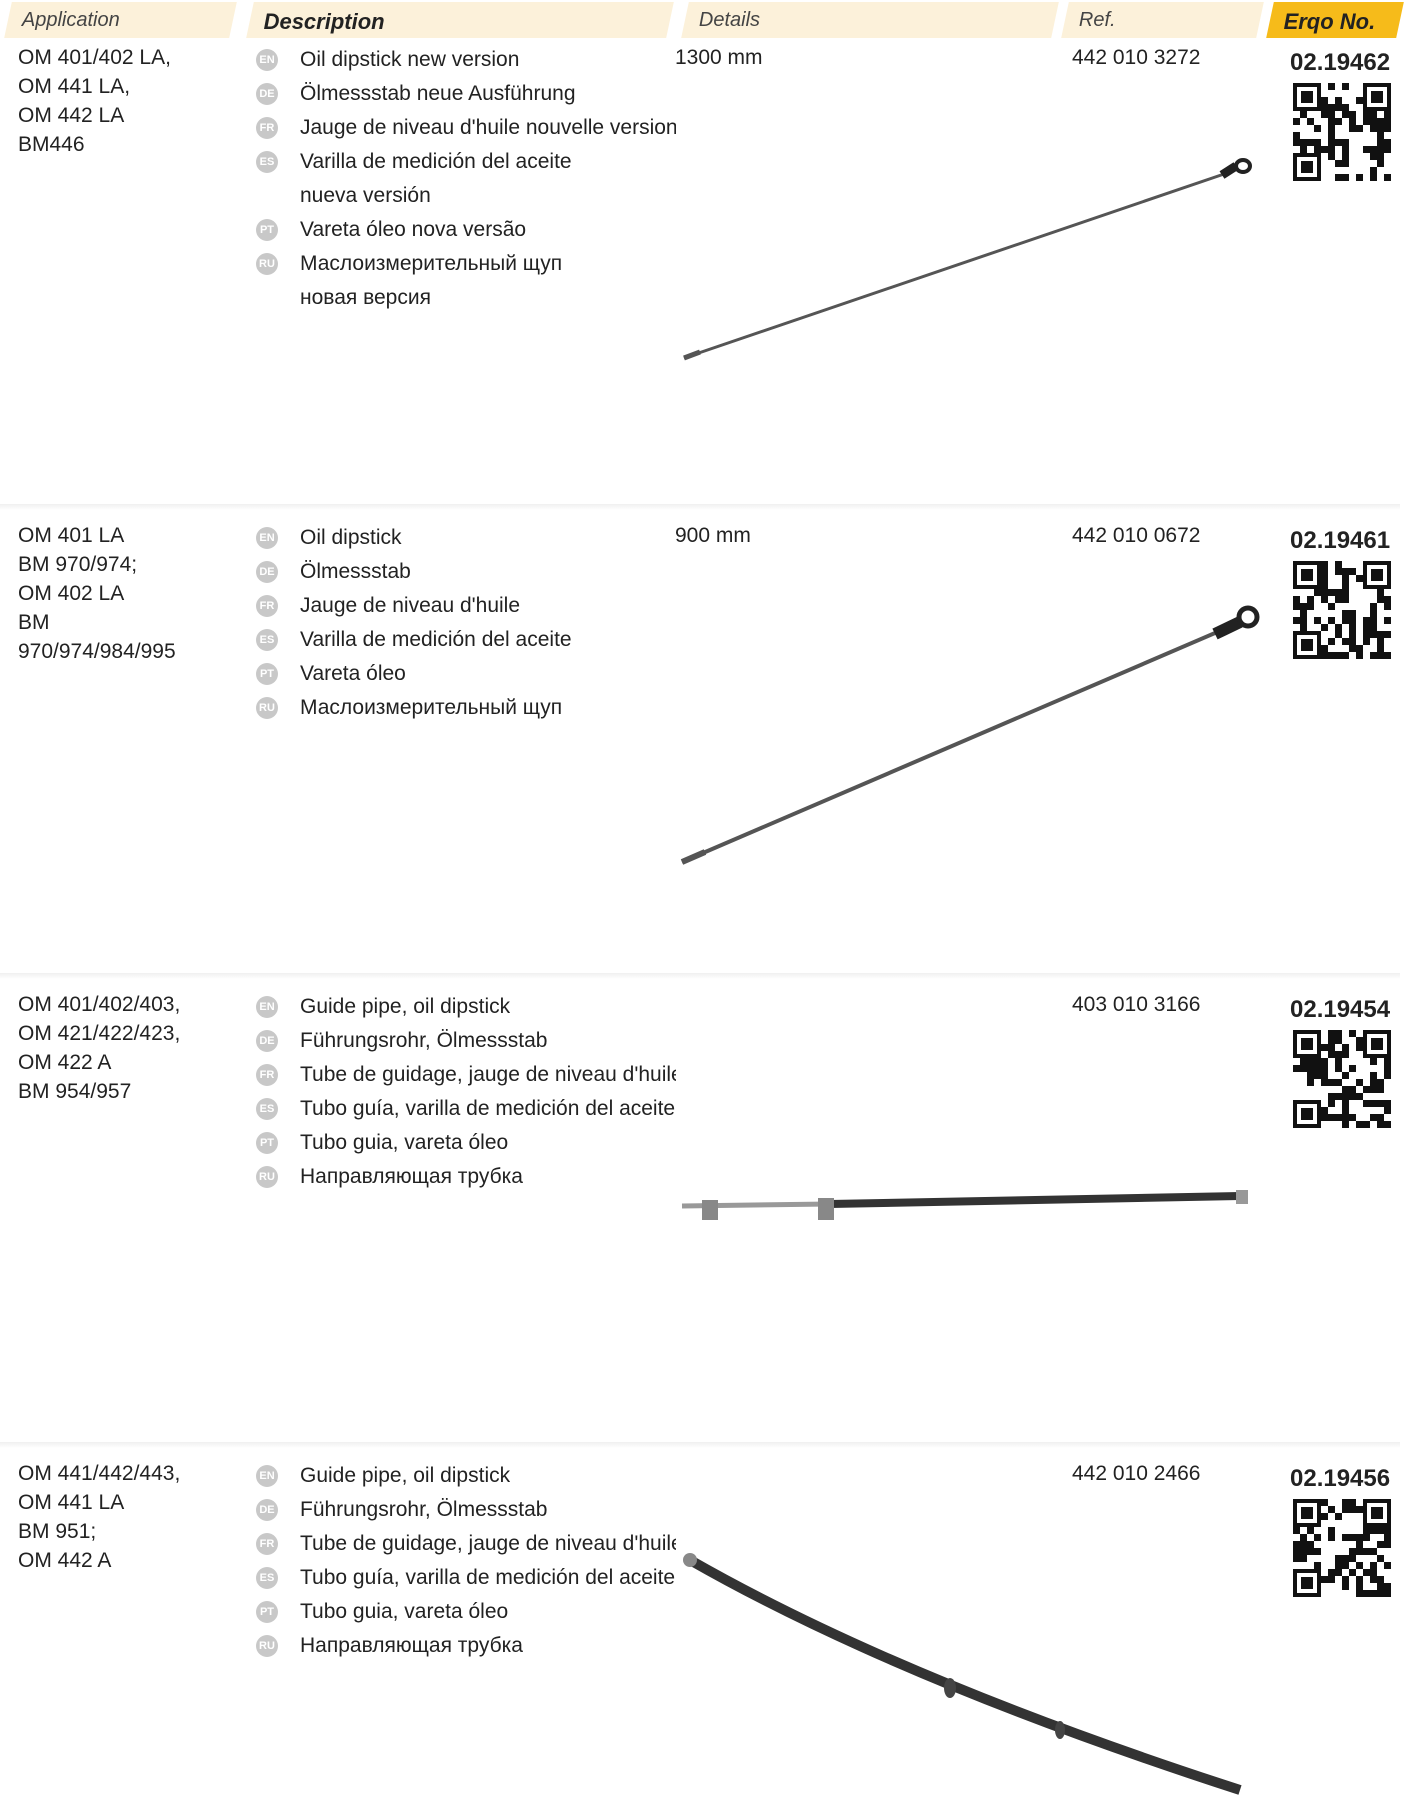  What do you see at coordinates (1340, 1009) in the screenshot?
I see `erqo-no: 02.19454` at bounding box center [1340, 1009].